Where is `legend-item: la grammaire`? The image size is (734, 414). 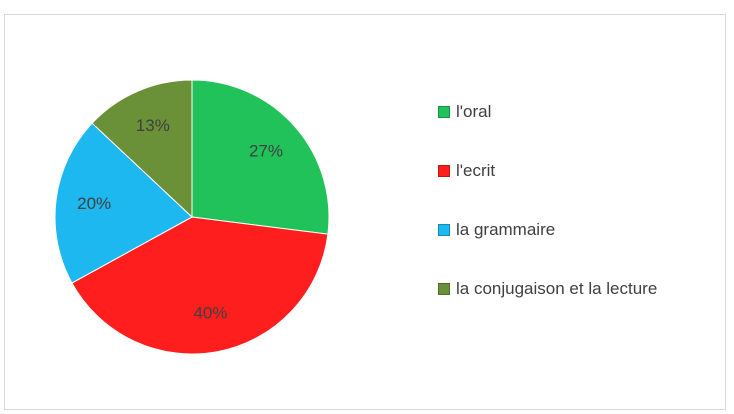
legend-item: la grammaire is located at coordinates (553, 230).